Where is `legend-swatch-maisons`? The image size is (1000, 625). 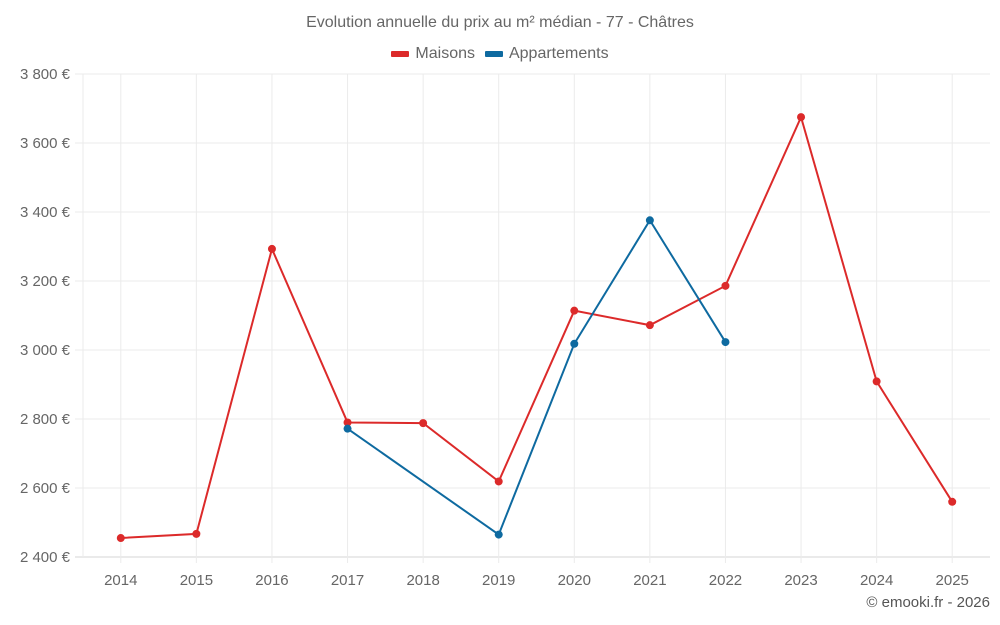 legend-swatch-maisons is located at coordinates (400, 54).